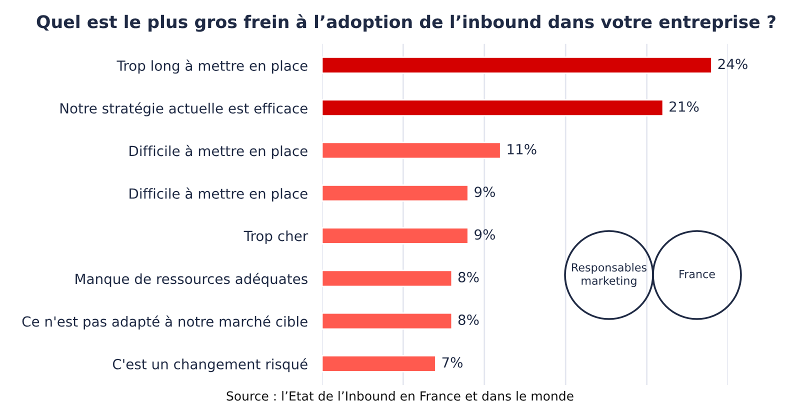 The width and height of the screenshot is (800, 418). What do you see at coordinates (184, 109) in the screenshot?
I see `y-tick-label: Notre stratégie actuelle est efficace` at bounding box center [184, 109].